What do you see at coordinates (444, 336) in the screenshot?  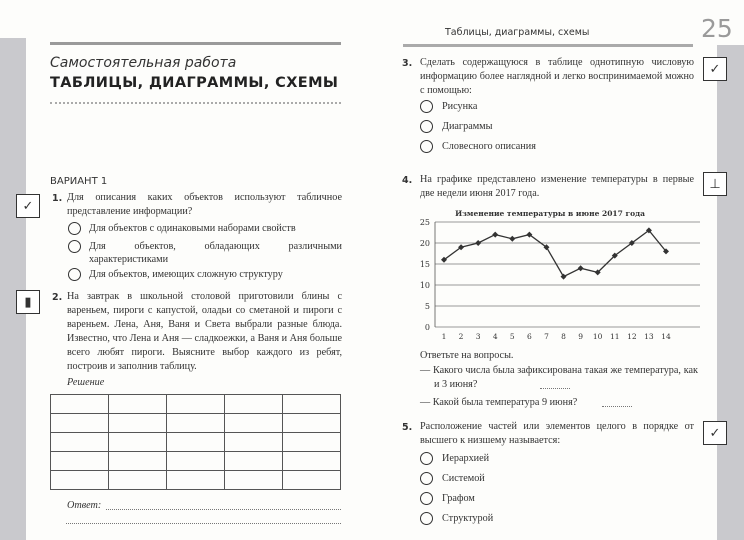 I see `x-tick-label: 1` at bounding box center [444, 336].